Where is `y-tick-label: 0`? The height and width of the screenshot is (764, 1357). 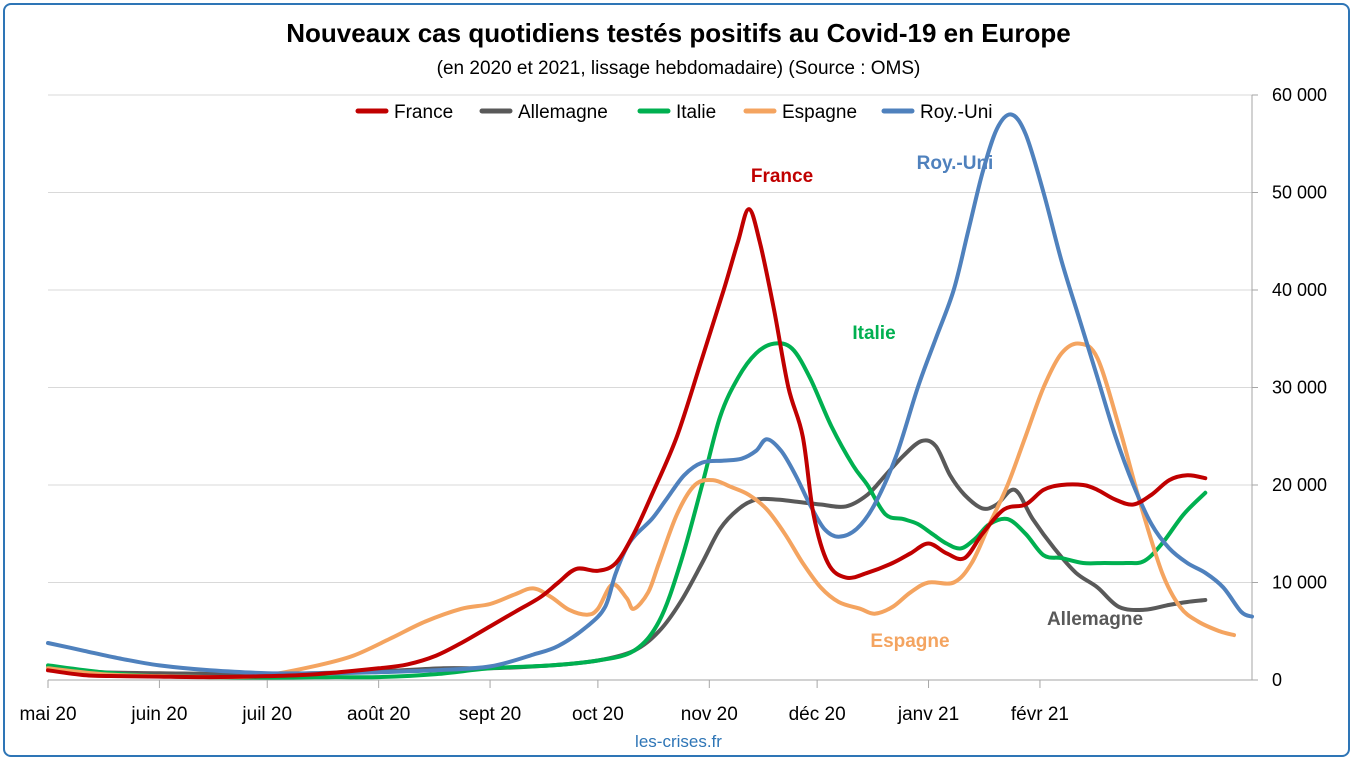 y-tick-label: 0 is located at coordinates (1277, 680).